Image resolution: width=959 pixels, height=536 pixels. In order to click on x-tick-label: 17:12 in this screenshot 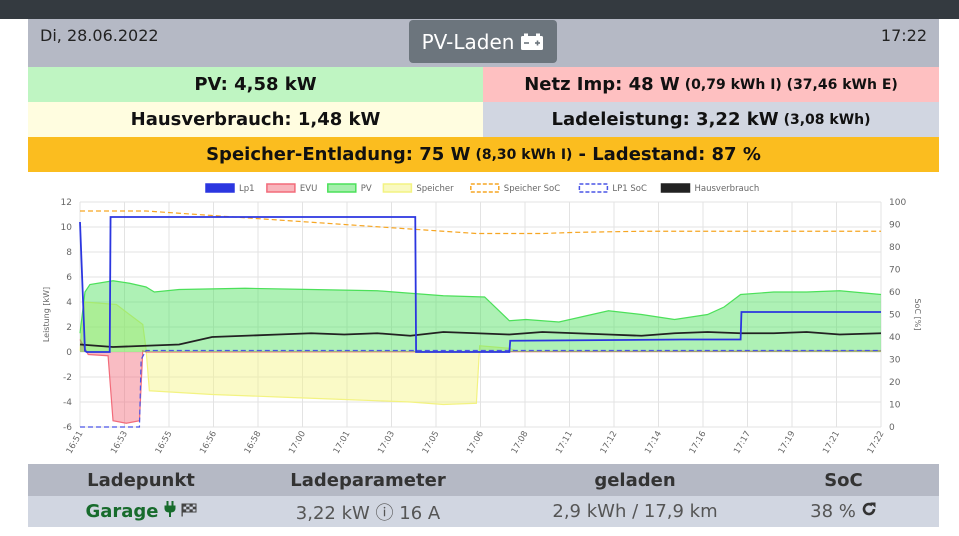, I will do `click(609, 443)`.